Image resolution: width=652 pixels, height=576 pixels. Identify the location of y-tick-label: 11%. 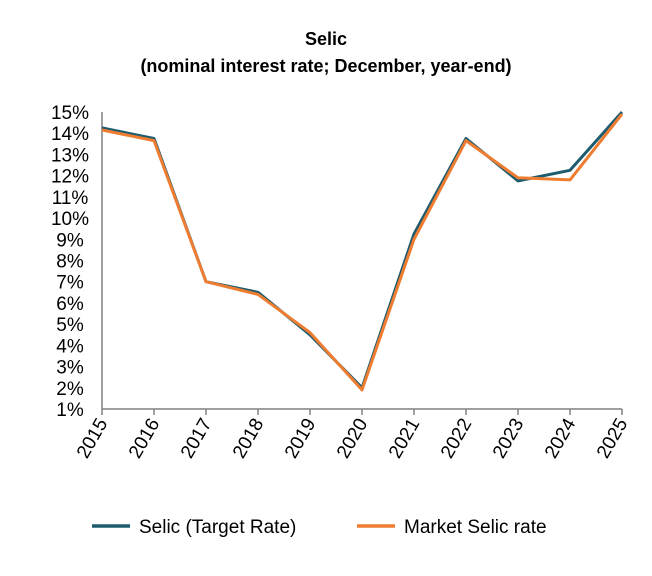
(70, 198).